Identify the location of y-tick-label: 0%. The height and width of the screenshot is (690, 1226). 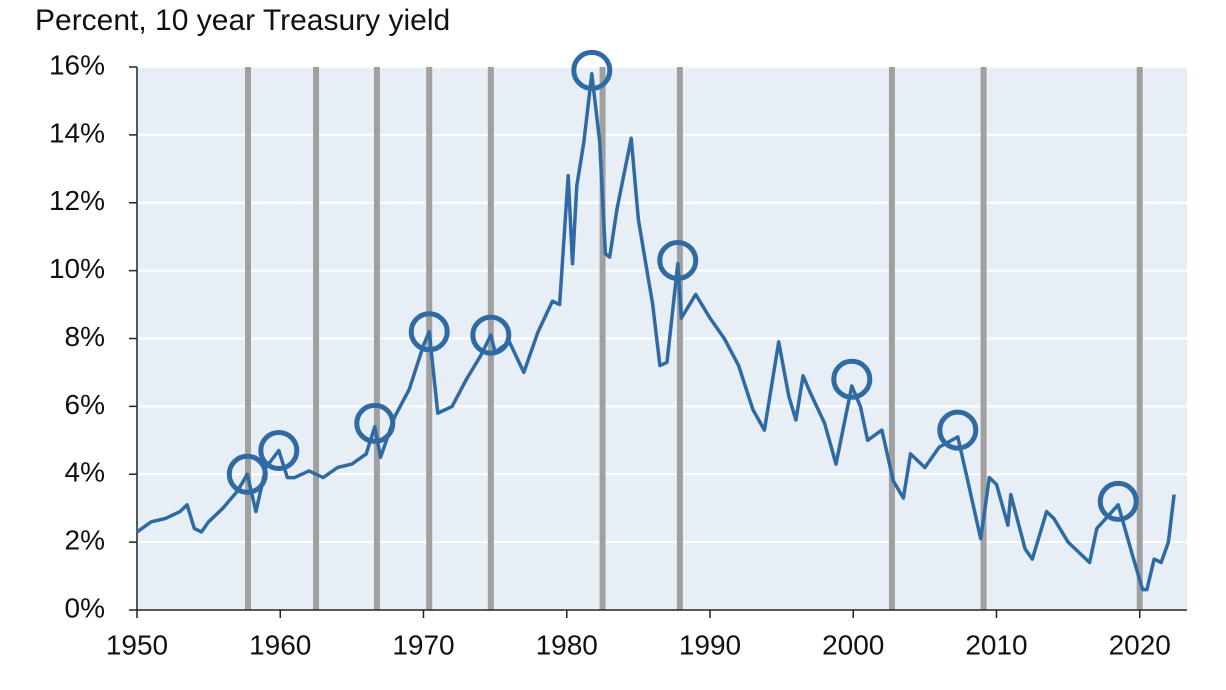
(85, 607).